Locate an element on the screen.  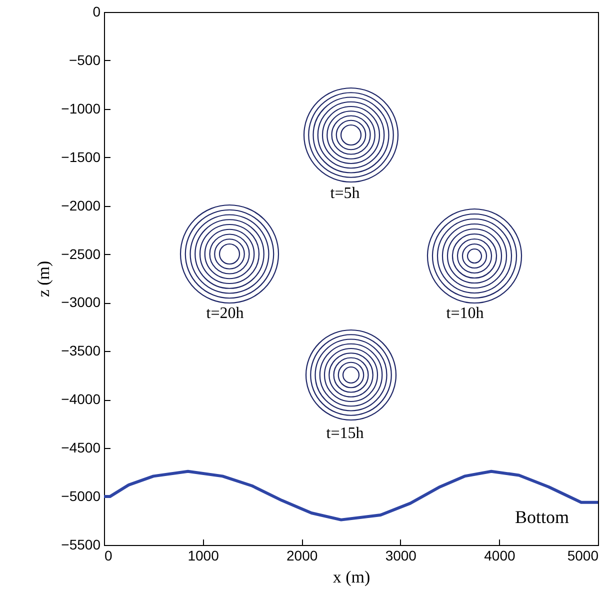
annotation: t=20h is located at coordinates (225, 313).